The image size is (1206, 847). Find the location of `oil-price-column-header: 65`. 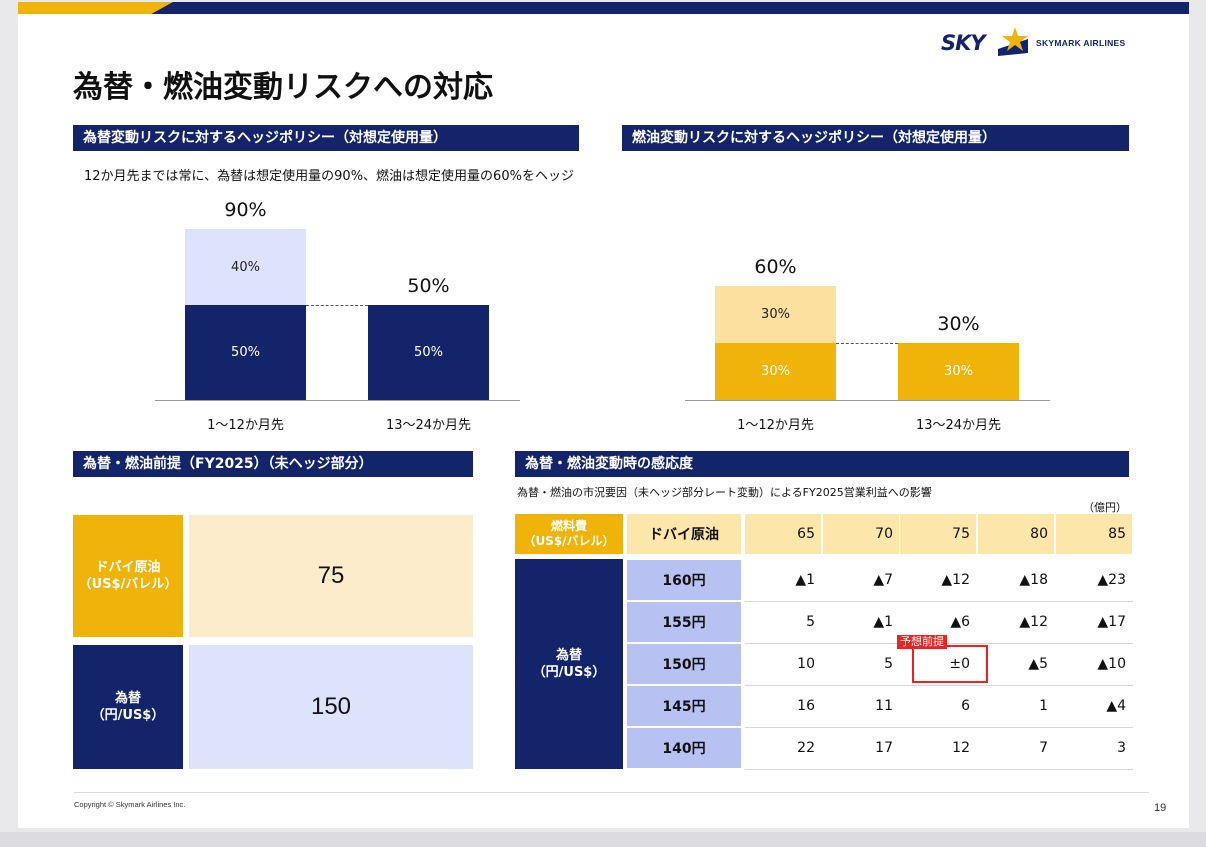

oil-price-column-header: 65 is located at coordinates (783, 534).